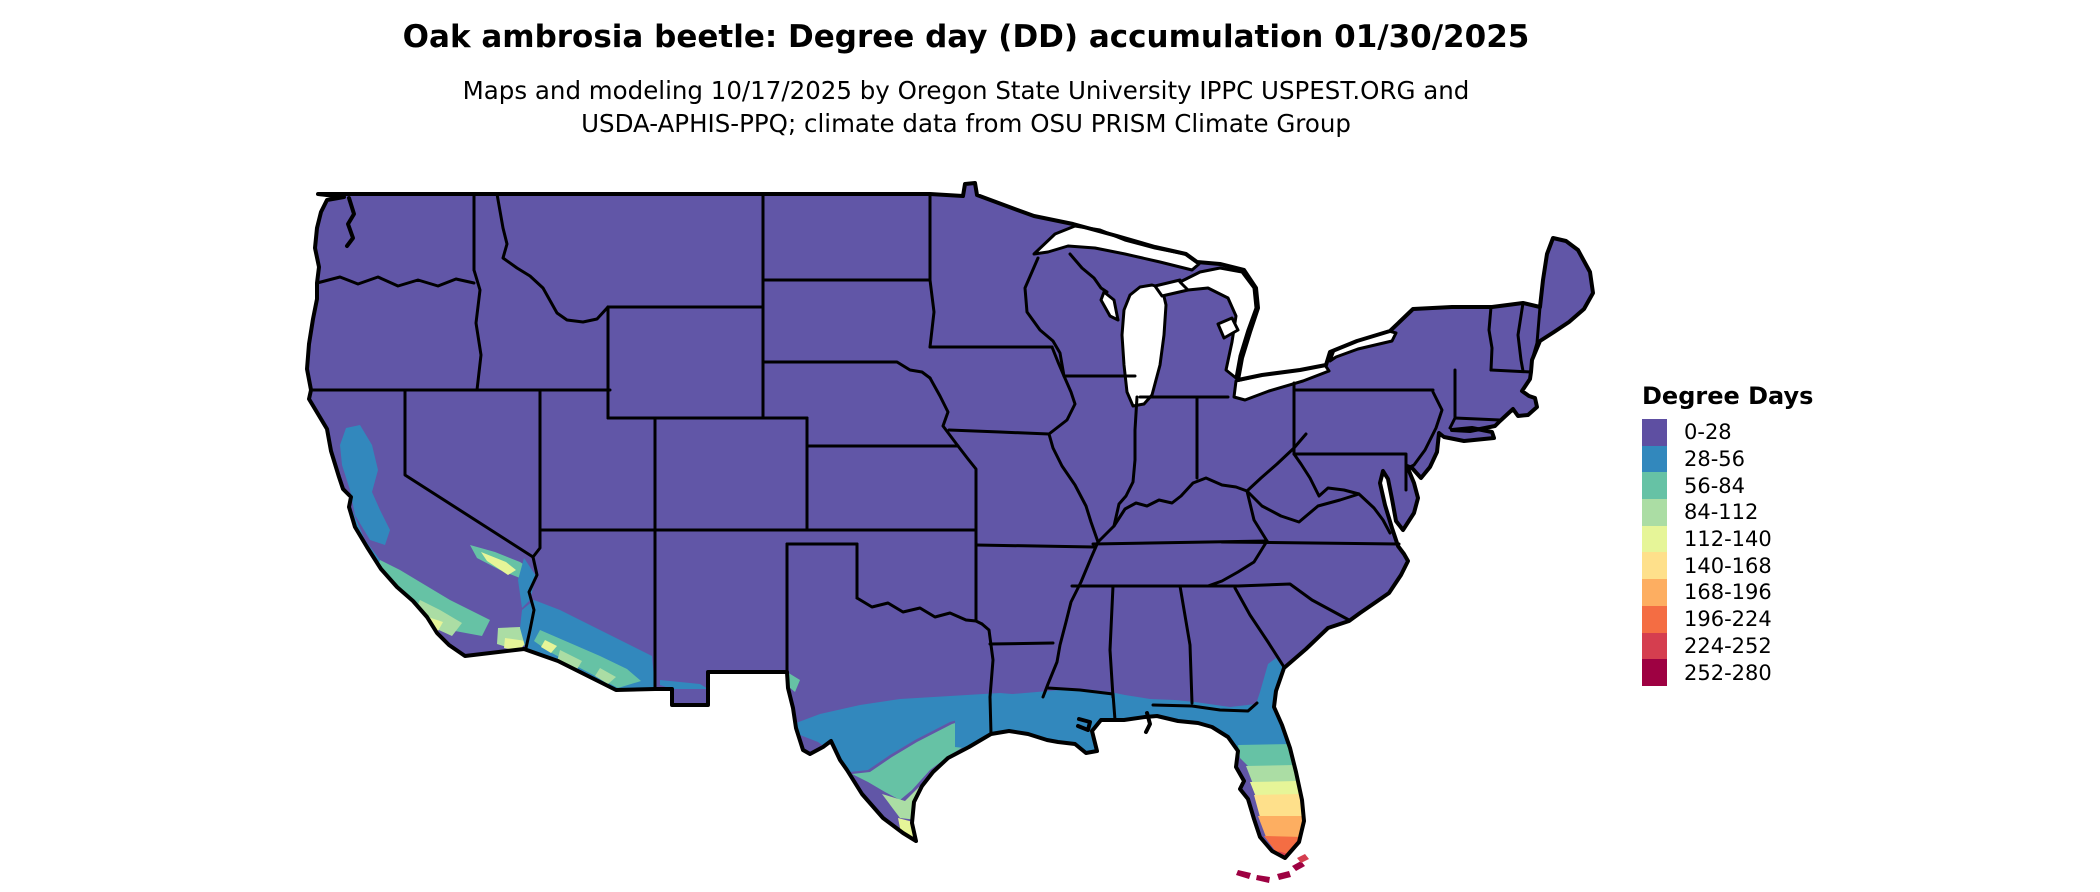 Image resolution: width=2100 pixels, height=892 pixels. I want to click on legend-row: 252-280, so click(1727, 672).